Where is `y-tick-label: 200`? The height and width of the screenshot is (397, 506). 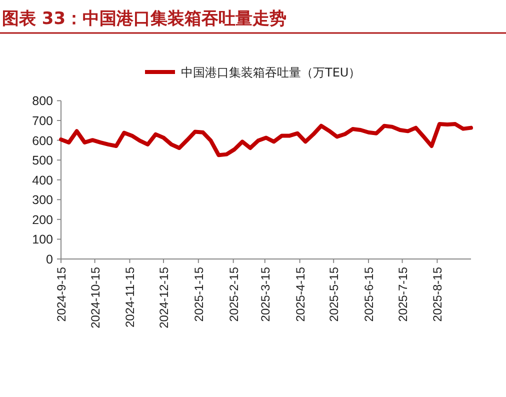 y-tick-label: 200 is located at coordinates (43, 219).